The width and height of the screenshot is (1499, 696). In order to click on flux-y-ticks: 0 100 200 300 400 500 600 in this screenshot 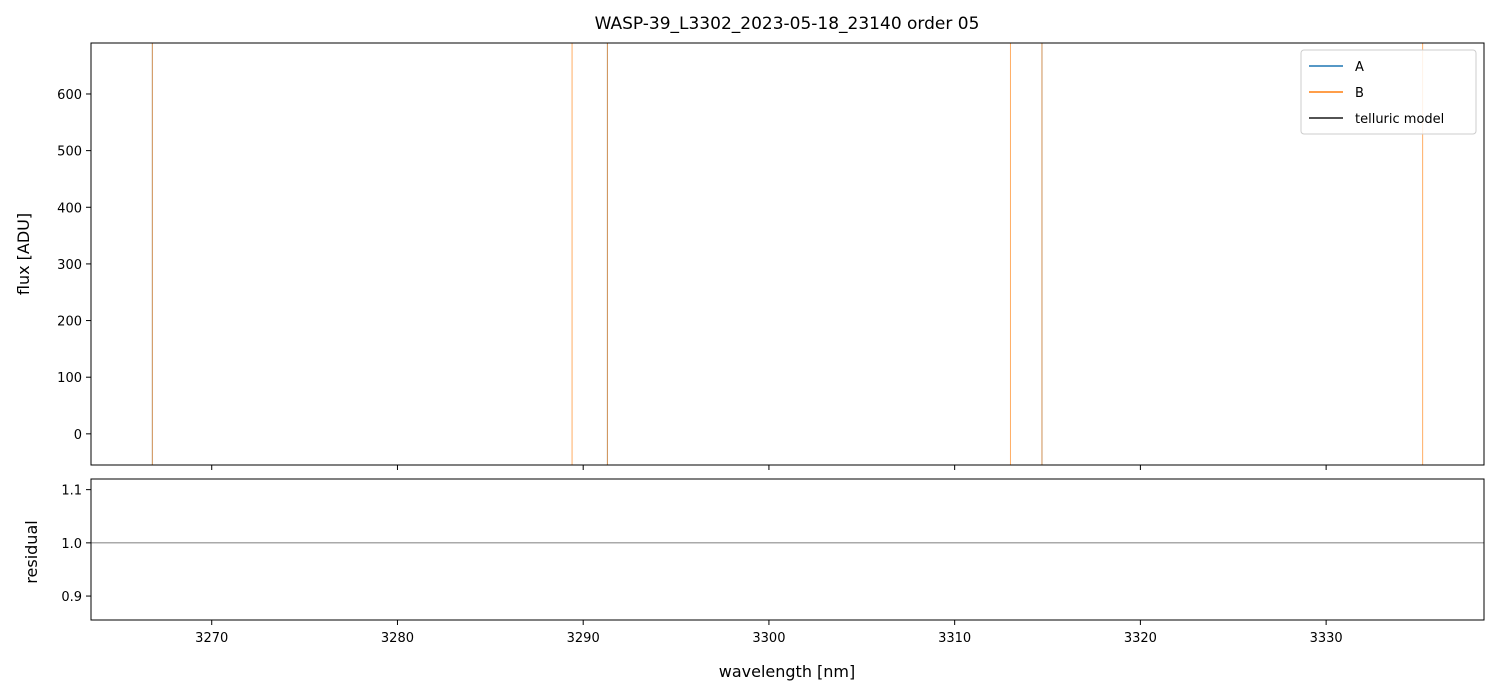, I will do `click(74, 265)`.